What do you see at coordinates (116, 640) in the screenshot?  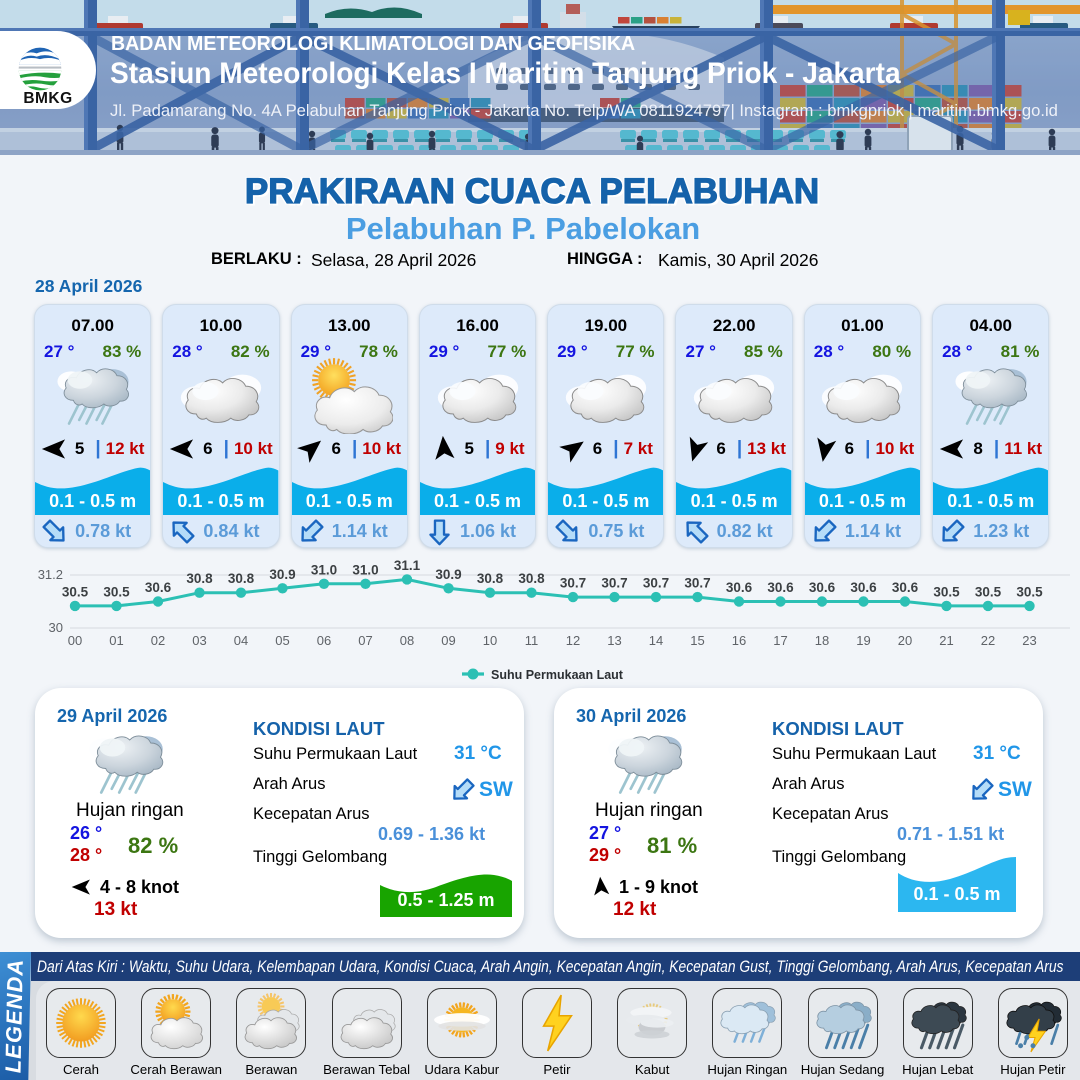 I see `svg-text: 01` at bounding box center [116, 640].